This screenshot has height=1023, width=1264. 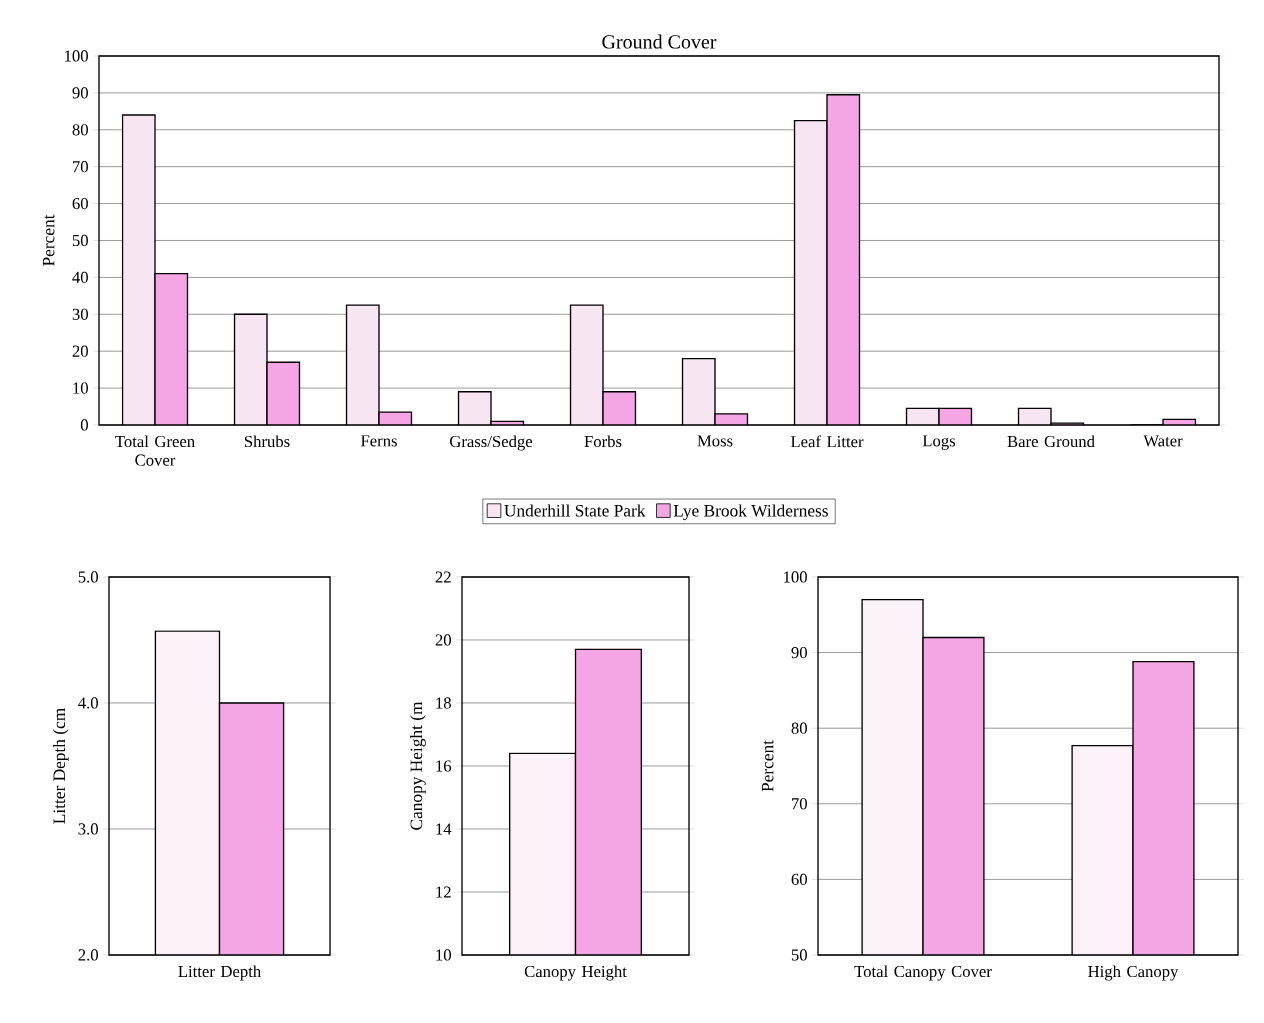 I want to click on y-tick-label: 16, so click(x=444, y=766).